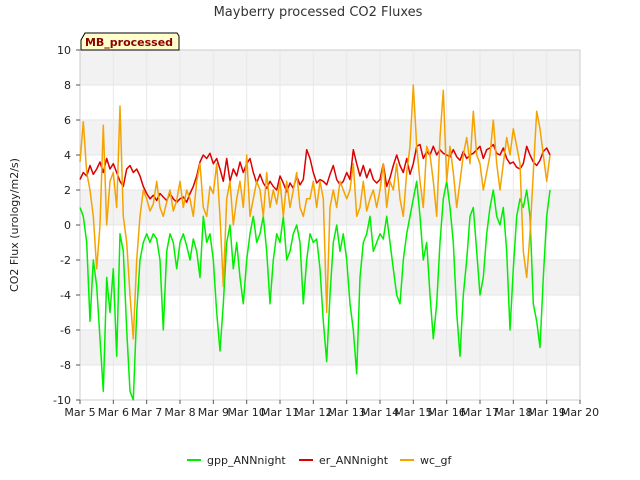  I want to click on x-tick-label: Mar 14, so click(380, 412).